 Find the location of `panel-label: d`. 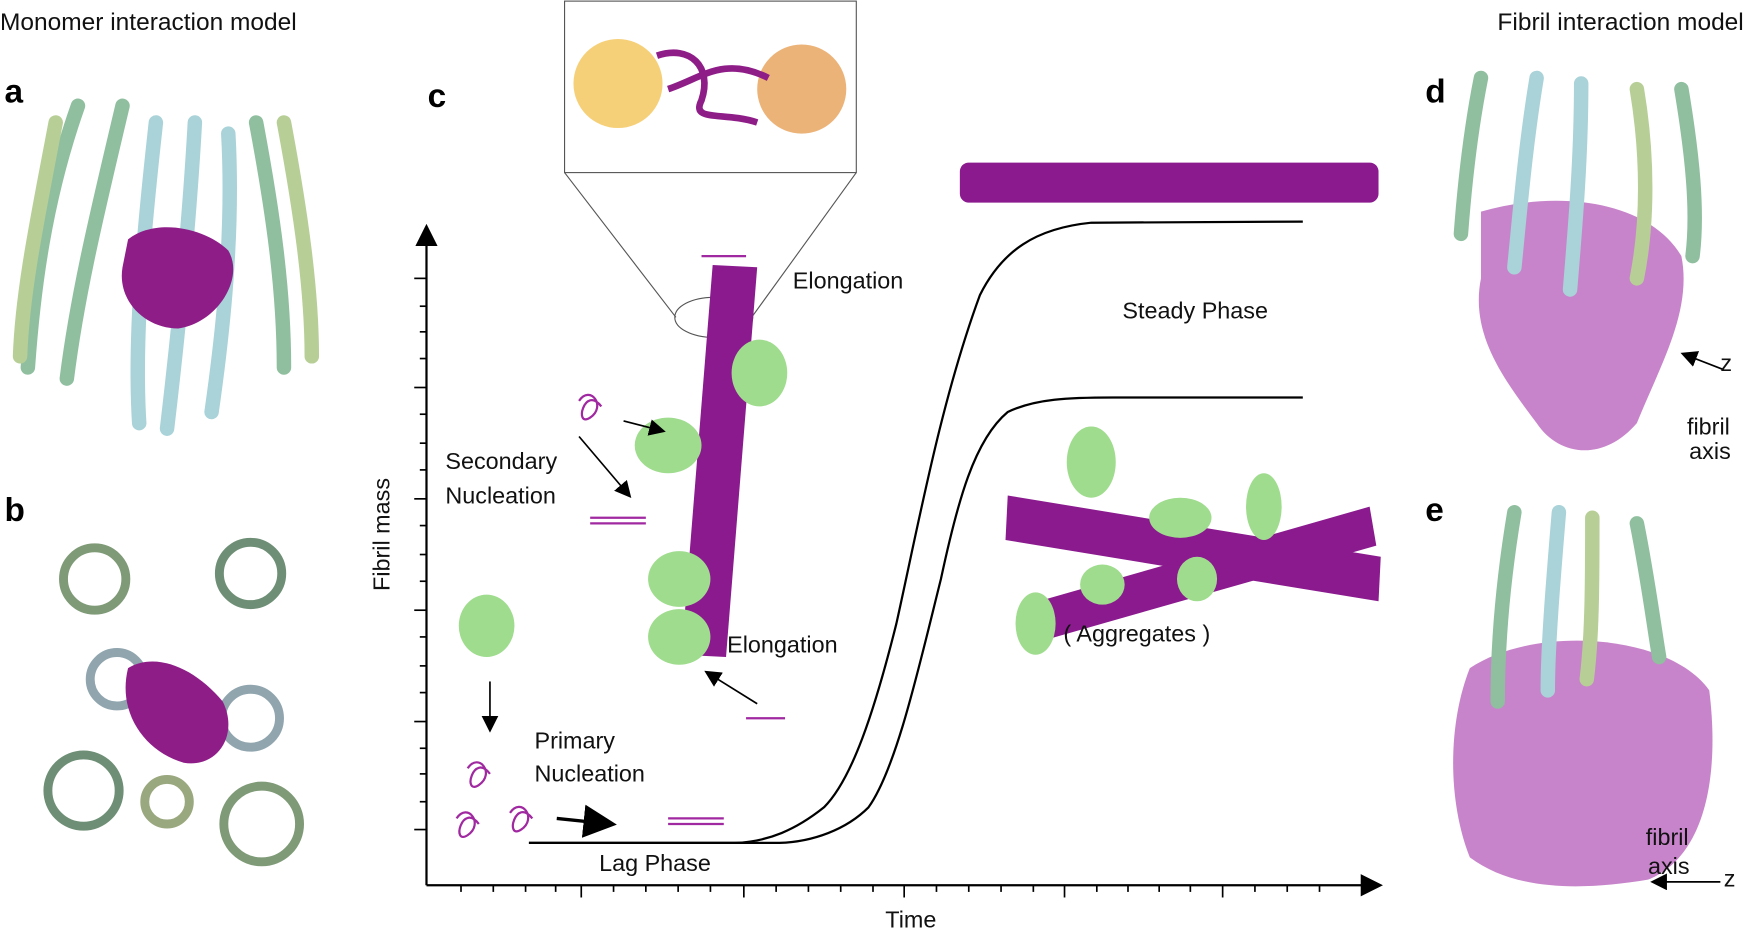

panel-label: d is located at coordinates (1435, 91).